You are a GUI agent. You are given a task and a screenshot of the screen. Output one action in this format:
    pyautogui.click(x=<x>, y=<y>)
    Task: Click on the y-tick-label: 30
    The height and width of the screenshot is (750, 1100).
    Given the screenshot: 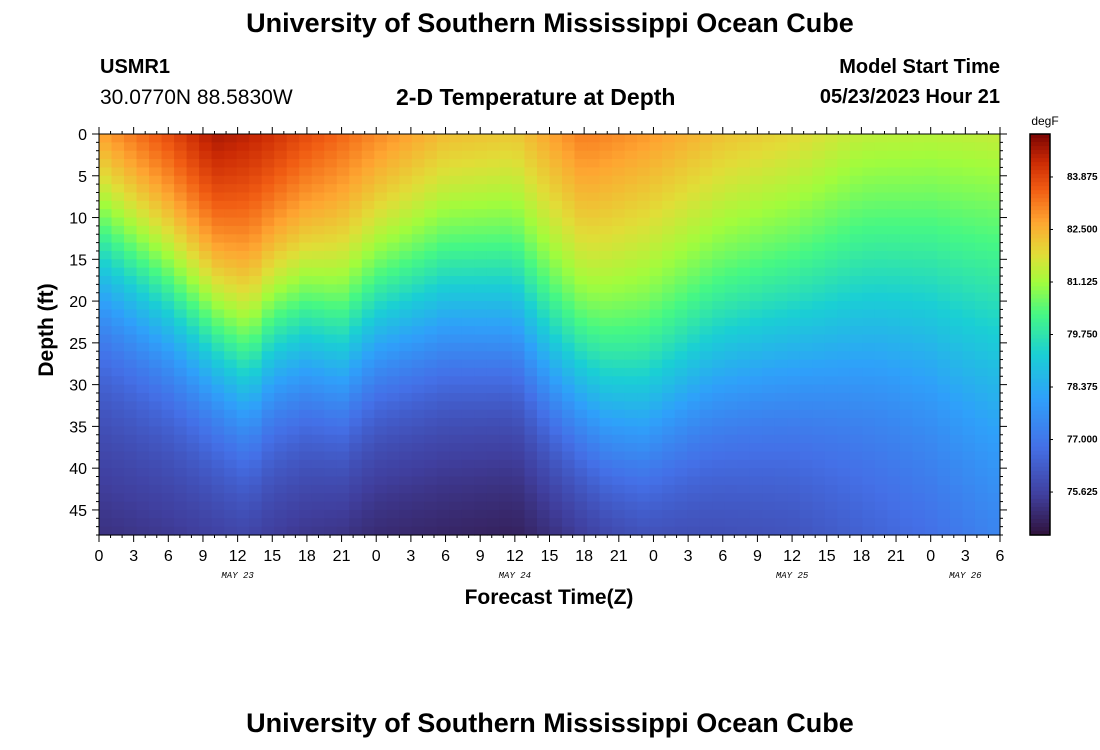 What is the action you would take?
    pyautogui.click(x=78, y=386)
    